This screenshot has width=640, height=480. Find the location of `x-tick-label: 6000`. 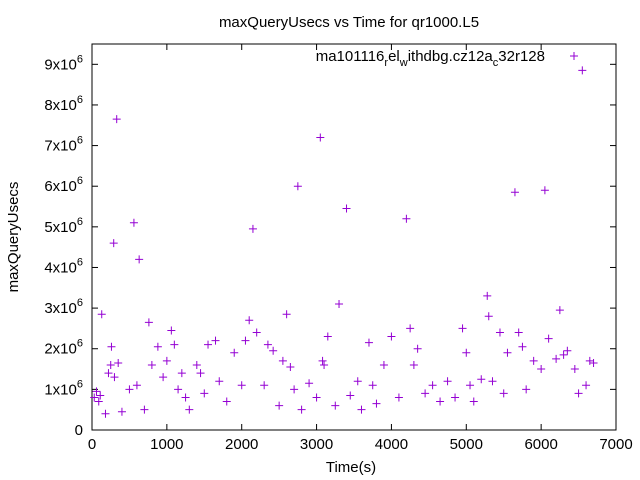

x-tick-label: 6000 is located at coordinates (540, 444).